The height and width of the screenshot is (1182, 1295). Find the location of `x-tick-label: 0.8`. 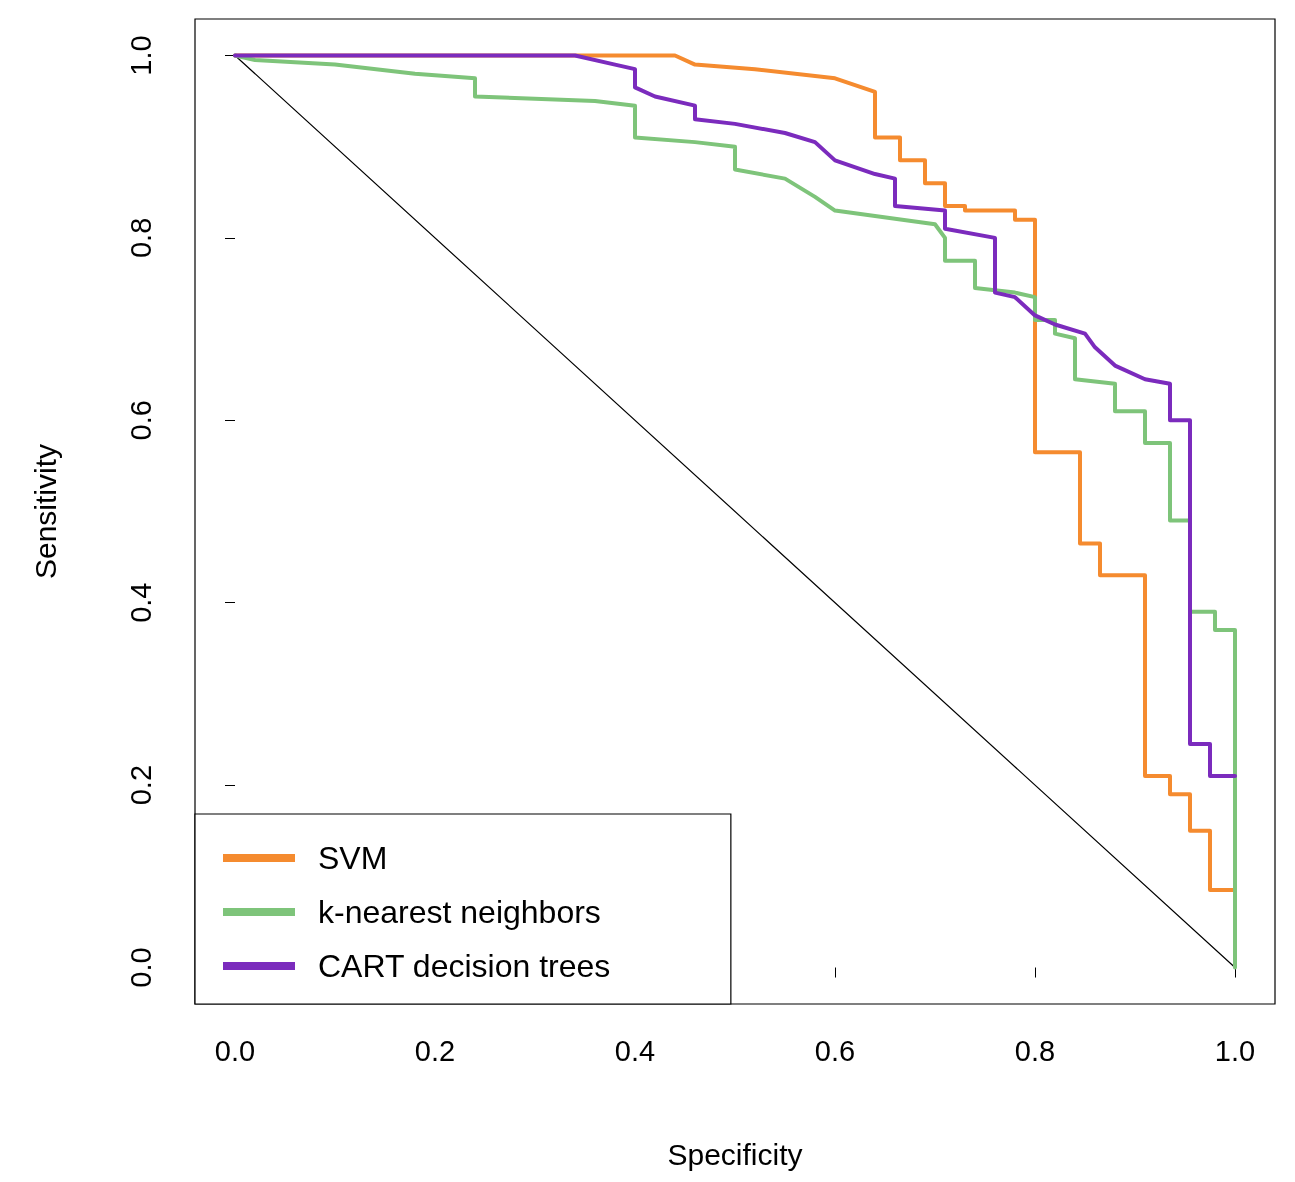

x-tick-label: 0.8 is located at coordinates (1035, 1050).